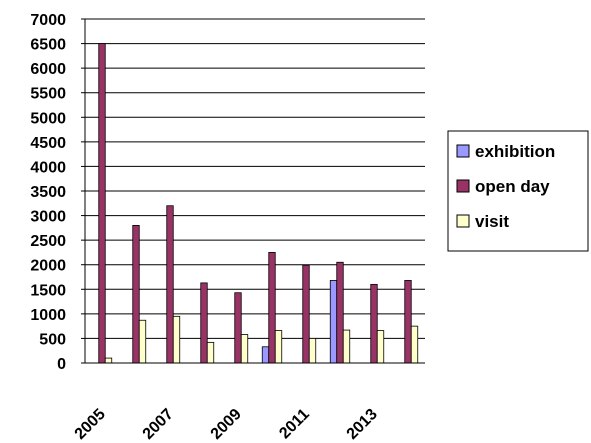 The width and height of the screenshot is (591, 443). I want to click on bar-exhibition-2012, so click(333, 322).